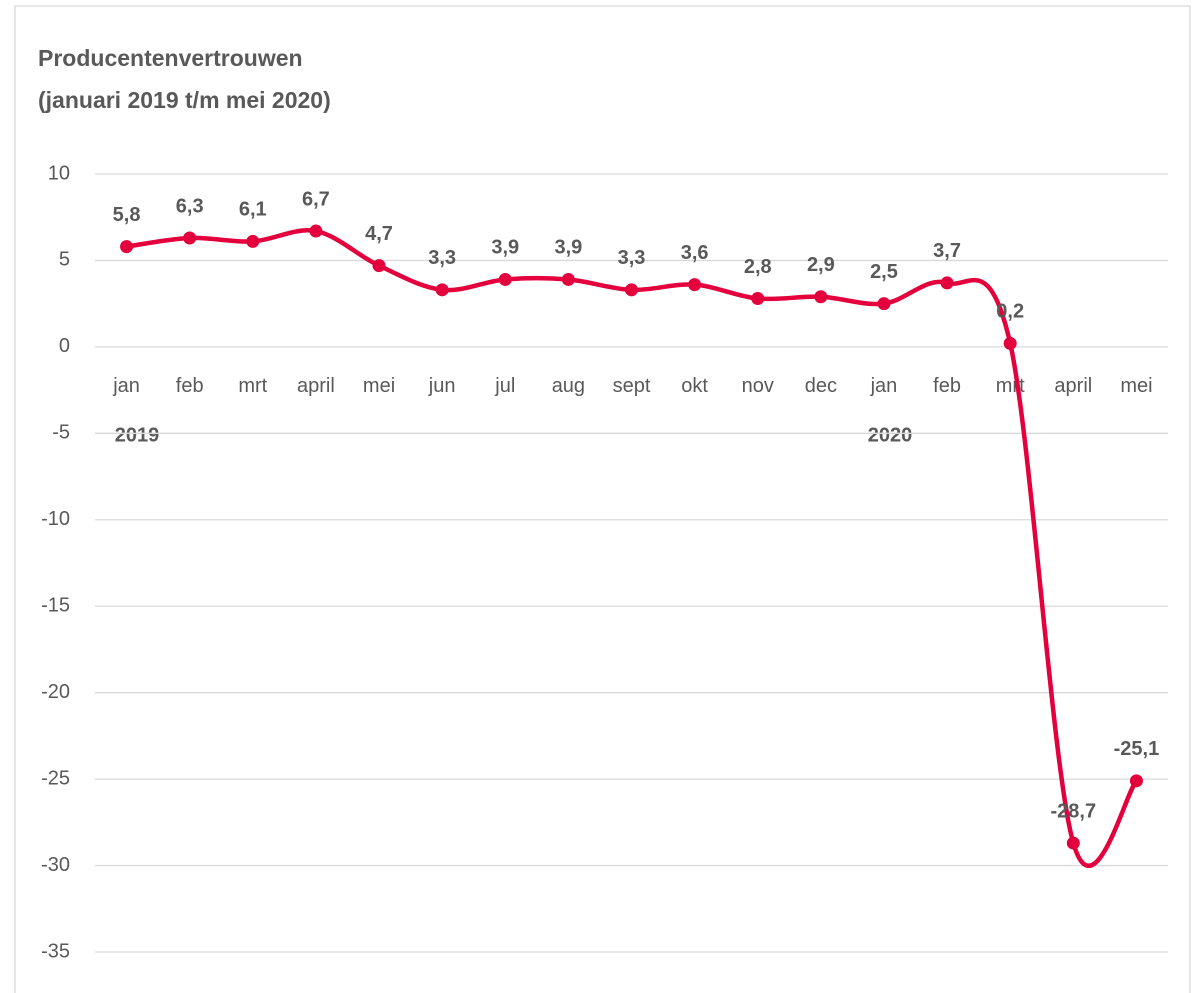  I want to click on y-tick-label: -30, so click(55, 865).